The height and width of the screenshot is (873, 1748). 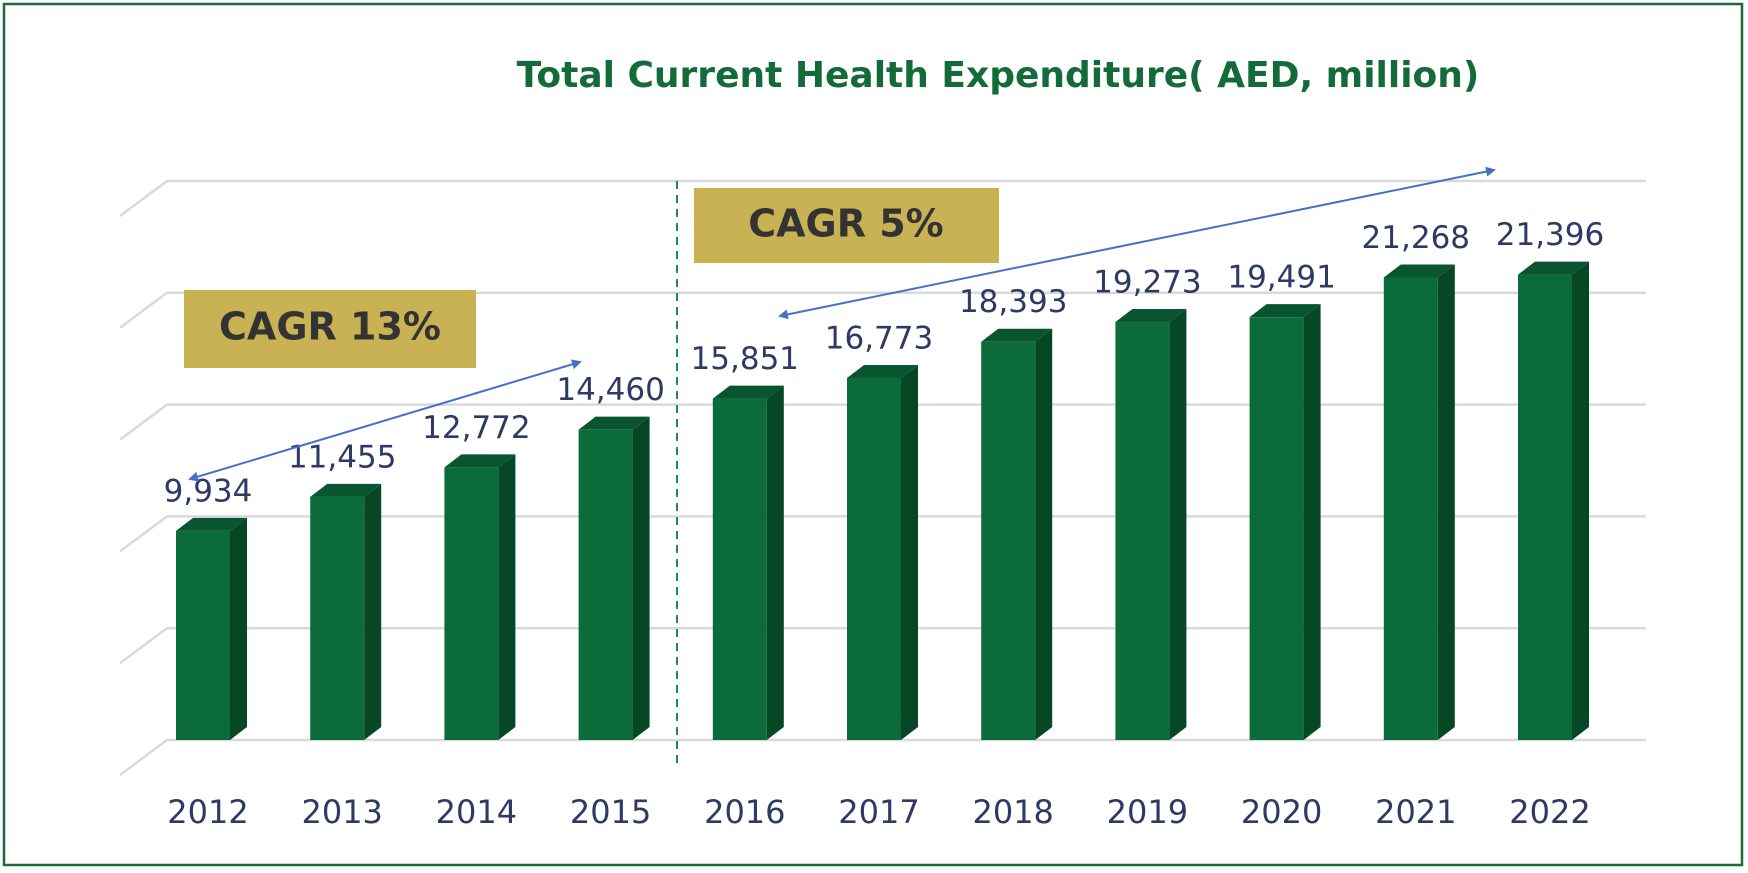 I want to click on x-tick-label: 2018, so click(x=1012, y=812).